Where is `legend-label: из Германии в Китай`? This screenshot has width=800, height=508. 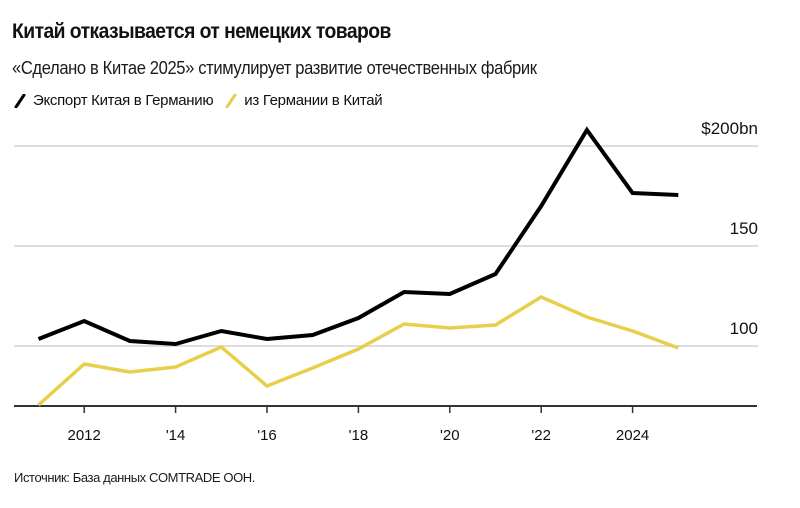 legend-label: из Германии в Китай is located at coordinates (313, 100).